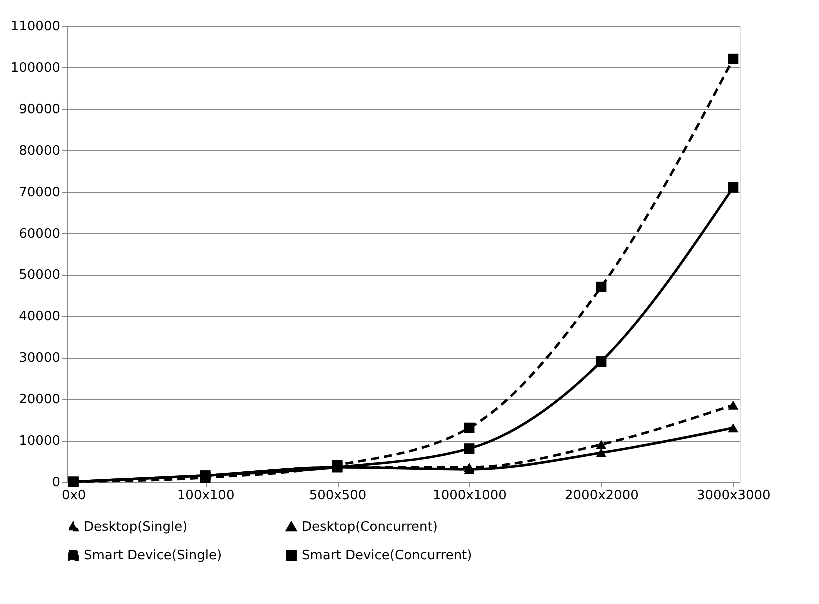 Image resolution: width=819 pixels, height=604 pixels. What do you see at coordinates (39, 110) in the screenshot?
I see `y-tick-label: 90000` at bounding box center [39, 110].